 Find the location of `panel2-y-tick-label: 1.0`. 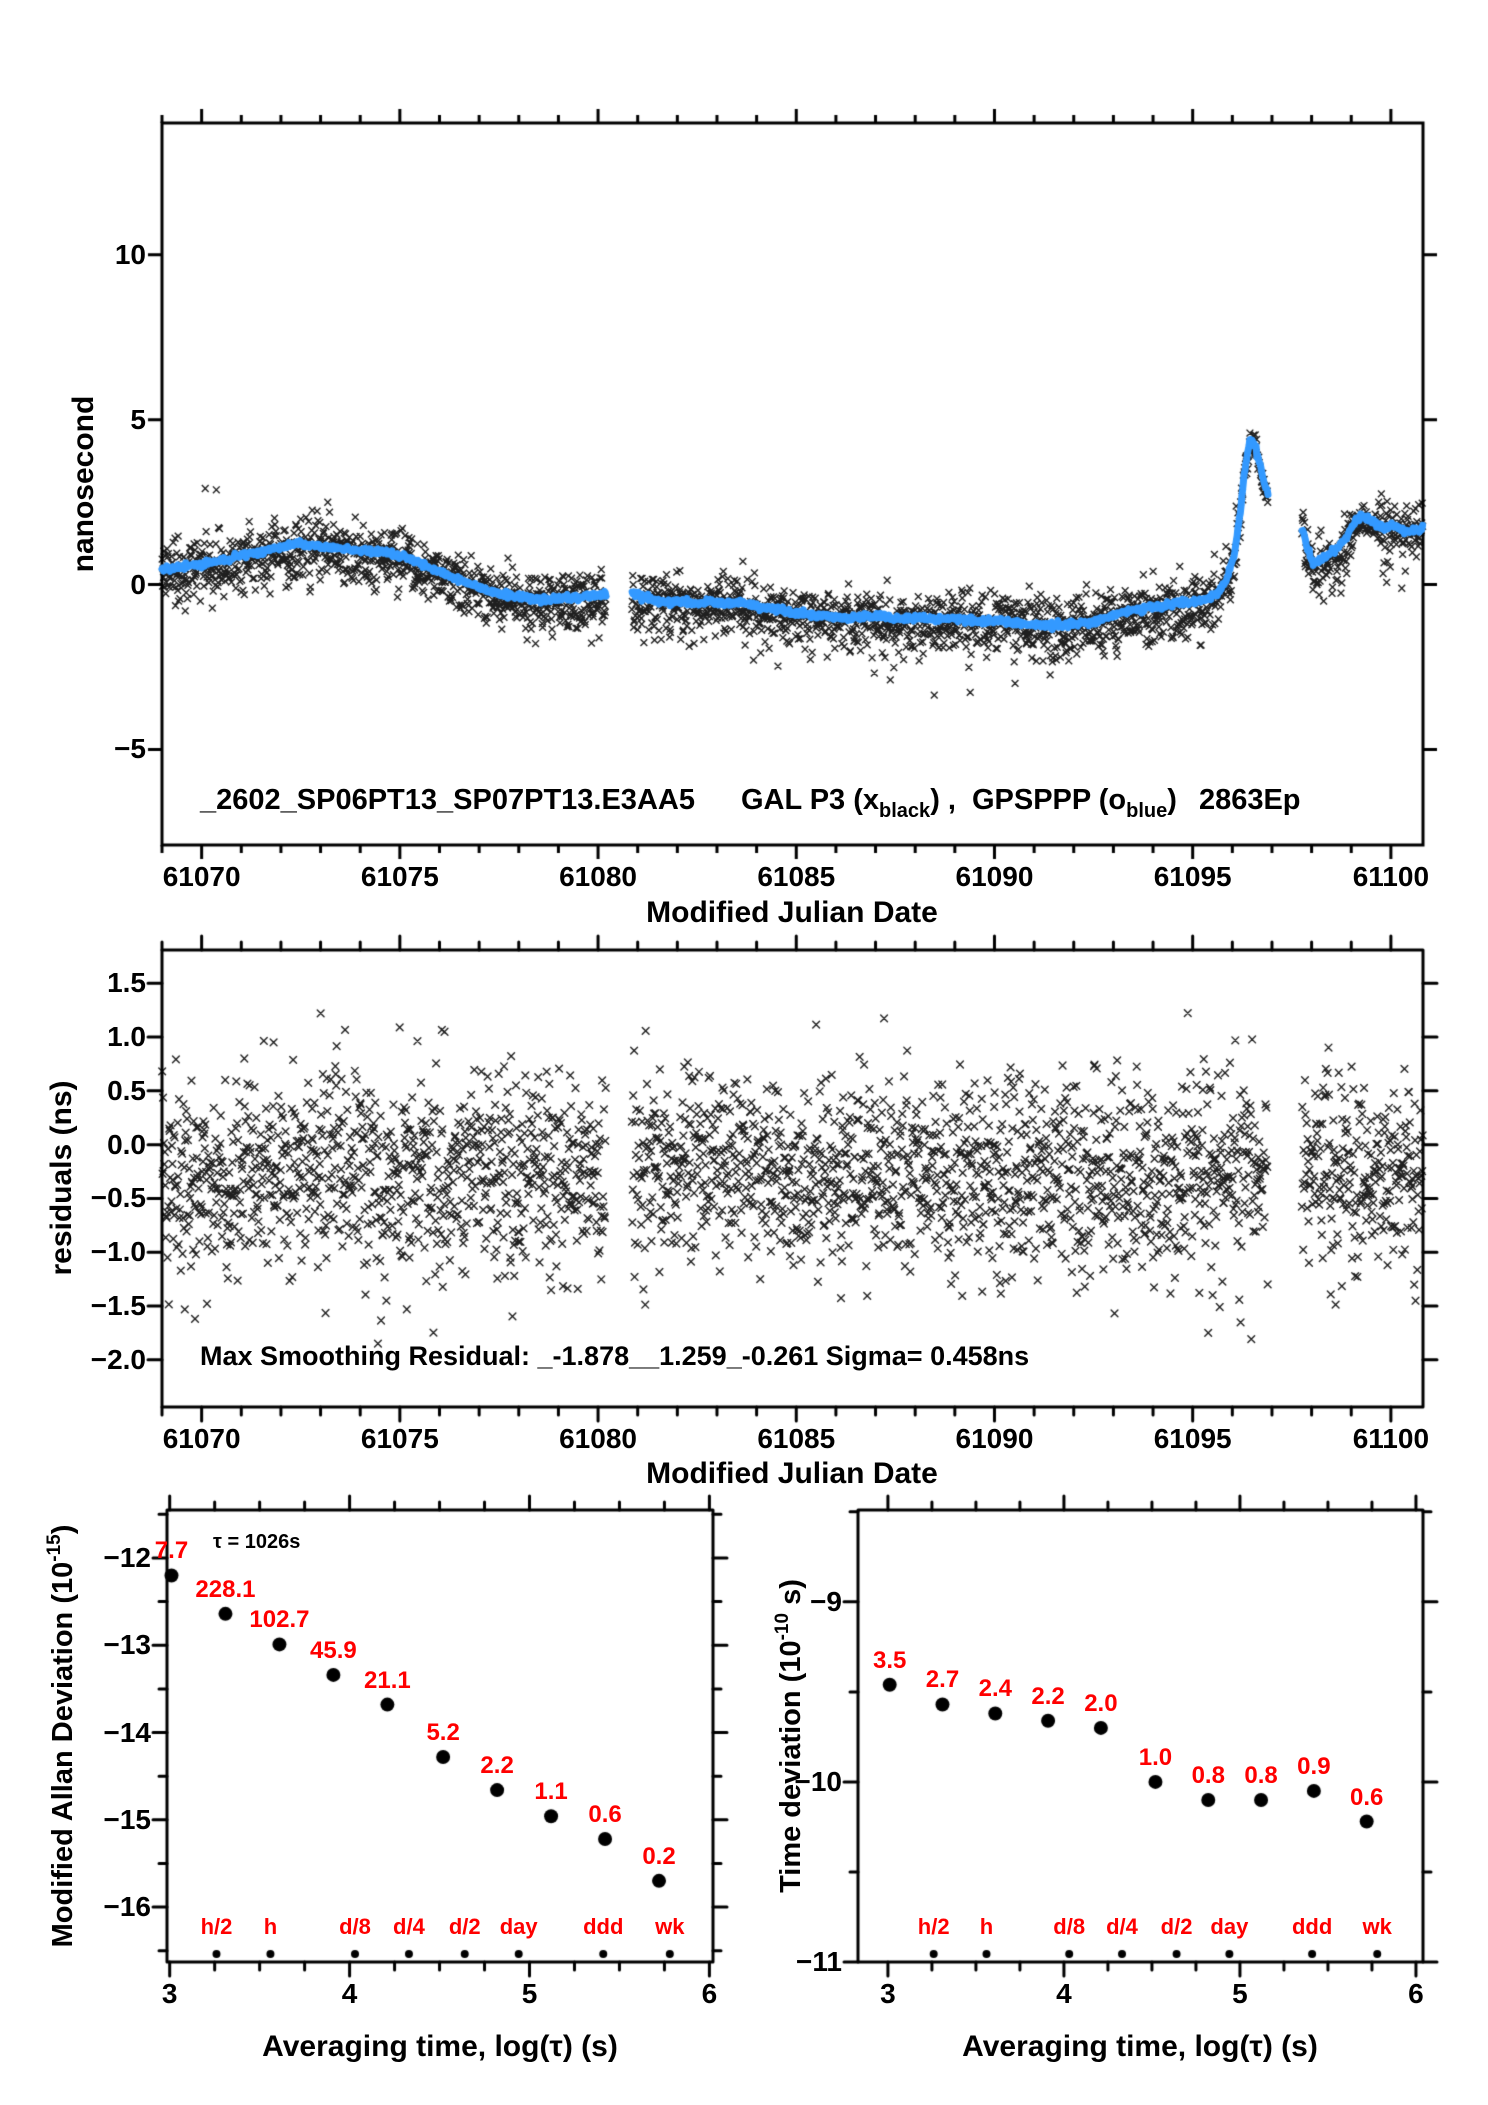

panel2-y-tick-label: 1.0 is located at coordinates (126, 1037).